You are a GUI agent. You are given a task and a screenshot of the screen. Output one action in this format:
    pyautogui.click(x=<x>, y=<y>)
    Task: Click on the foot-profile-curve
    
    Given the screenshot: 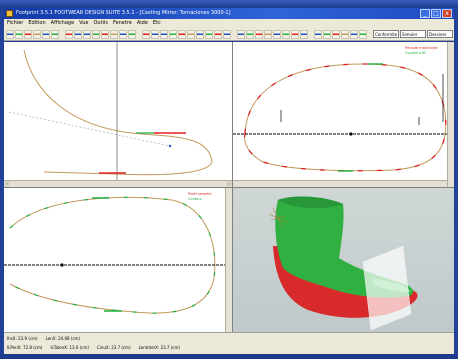 What is the action you would take?
    pyautogui.click(x=345, y=117)
    